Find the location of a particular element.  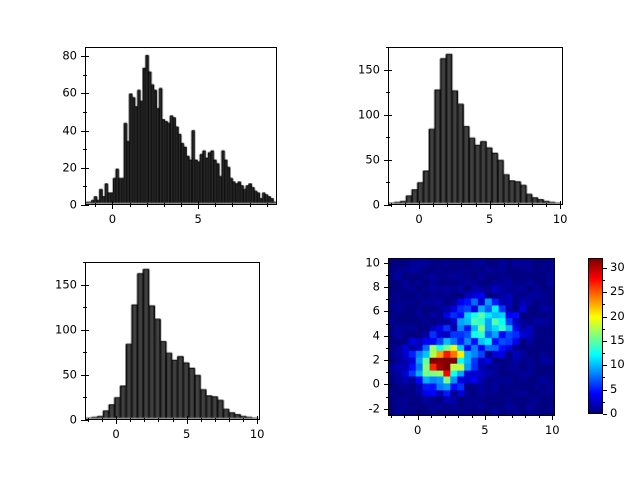

axes-hist-coarse-b is located at coordinates (172, 341).